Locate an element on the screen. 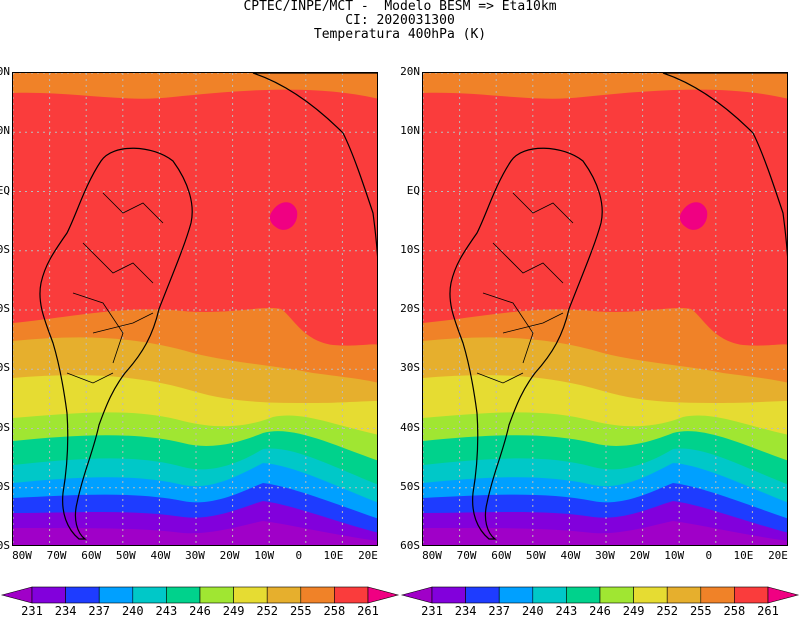 The width and height of the screenshot is (800, 618). lon-label: 0 is located at coordinates (299, 555).